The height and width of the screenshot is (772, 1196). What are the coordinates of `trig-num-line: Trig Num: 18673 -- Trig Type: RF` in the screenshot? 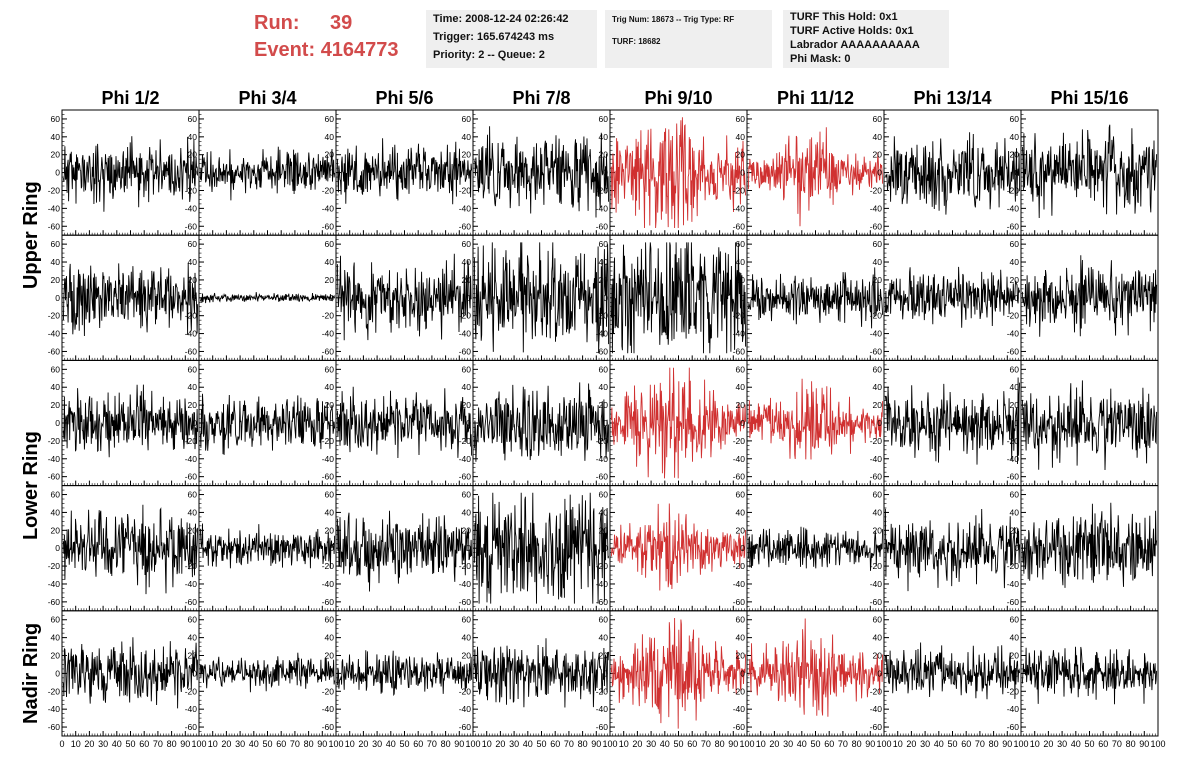 It's located at (673, 19).